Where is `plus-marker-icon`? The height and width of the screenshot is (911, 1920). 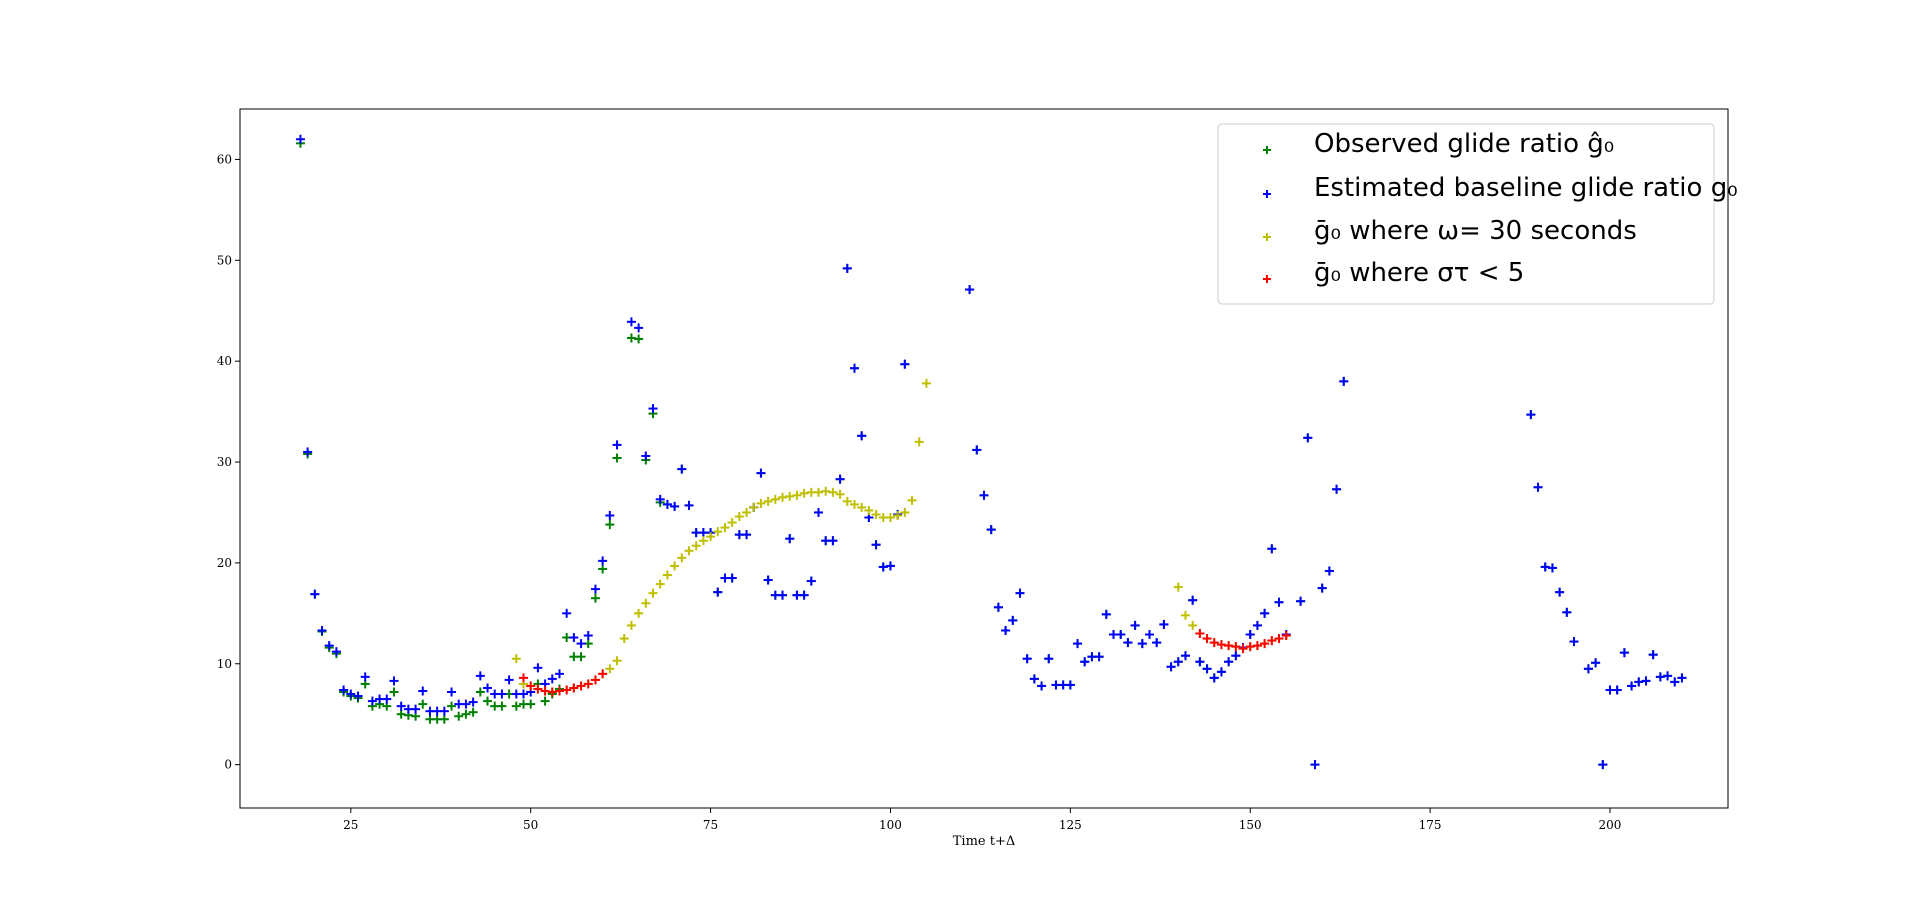 plus-marker-icon is located at coordinates (1267, 150).